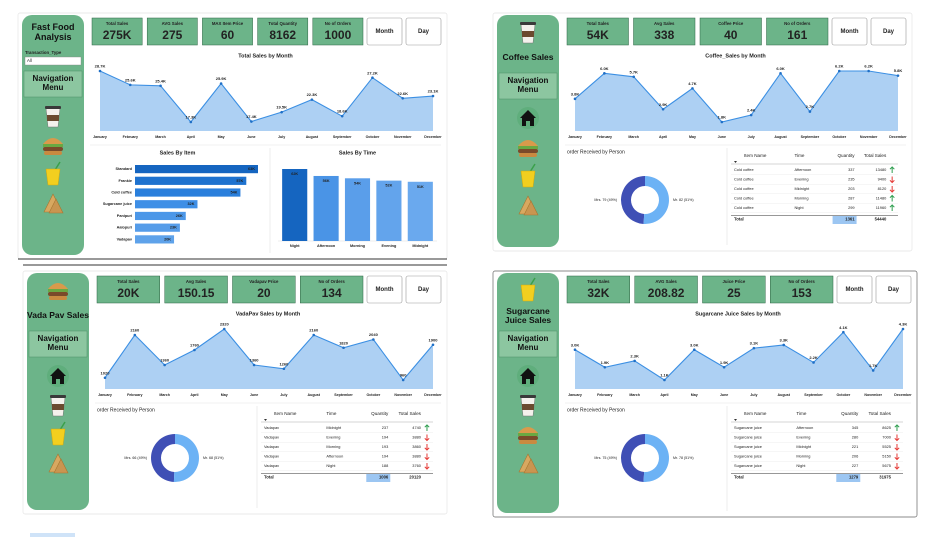 This screenshot has height=537, width=933. Describe the element at coordinates (692, 83) in the screenshot. I see `data-label: 4.7K` at that location.